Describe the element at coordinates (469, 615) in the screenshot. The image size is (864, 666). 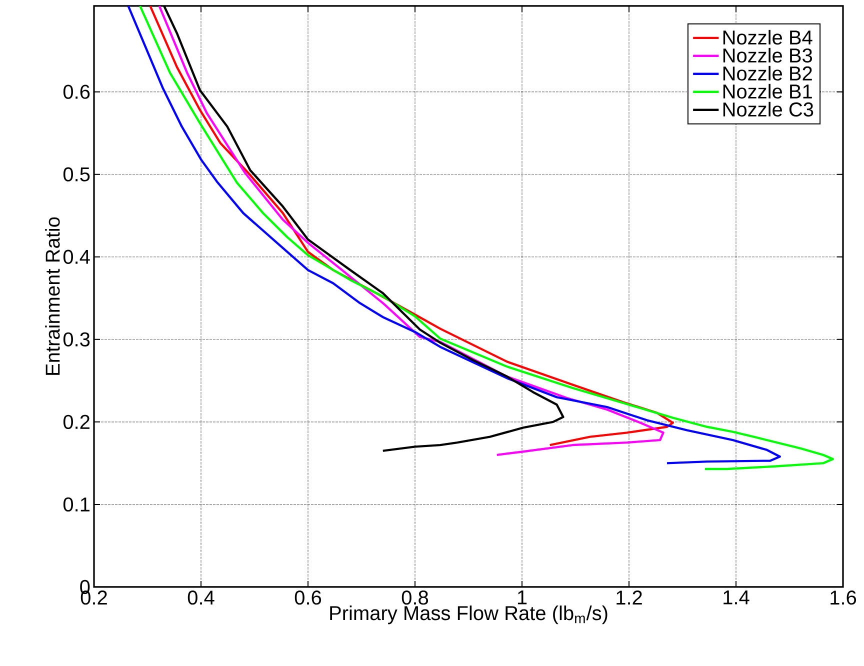
I see `x-axis-title: Primary Mass Flow Rate (lb$_{m}$/s)` at that location.